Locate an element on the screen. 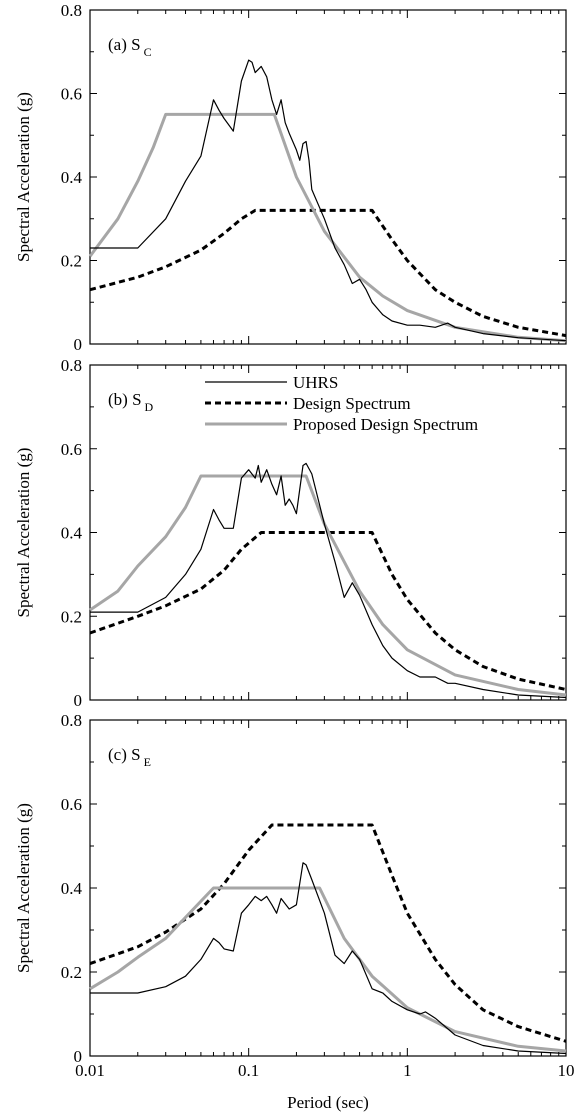 The image size is (584, 1115). legend-label: UHRS is located at coordinates (315, 382).